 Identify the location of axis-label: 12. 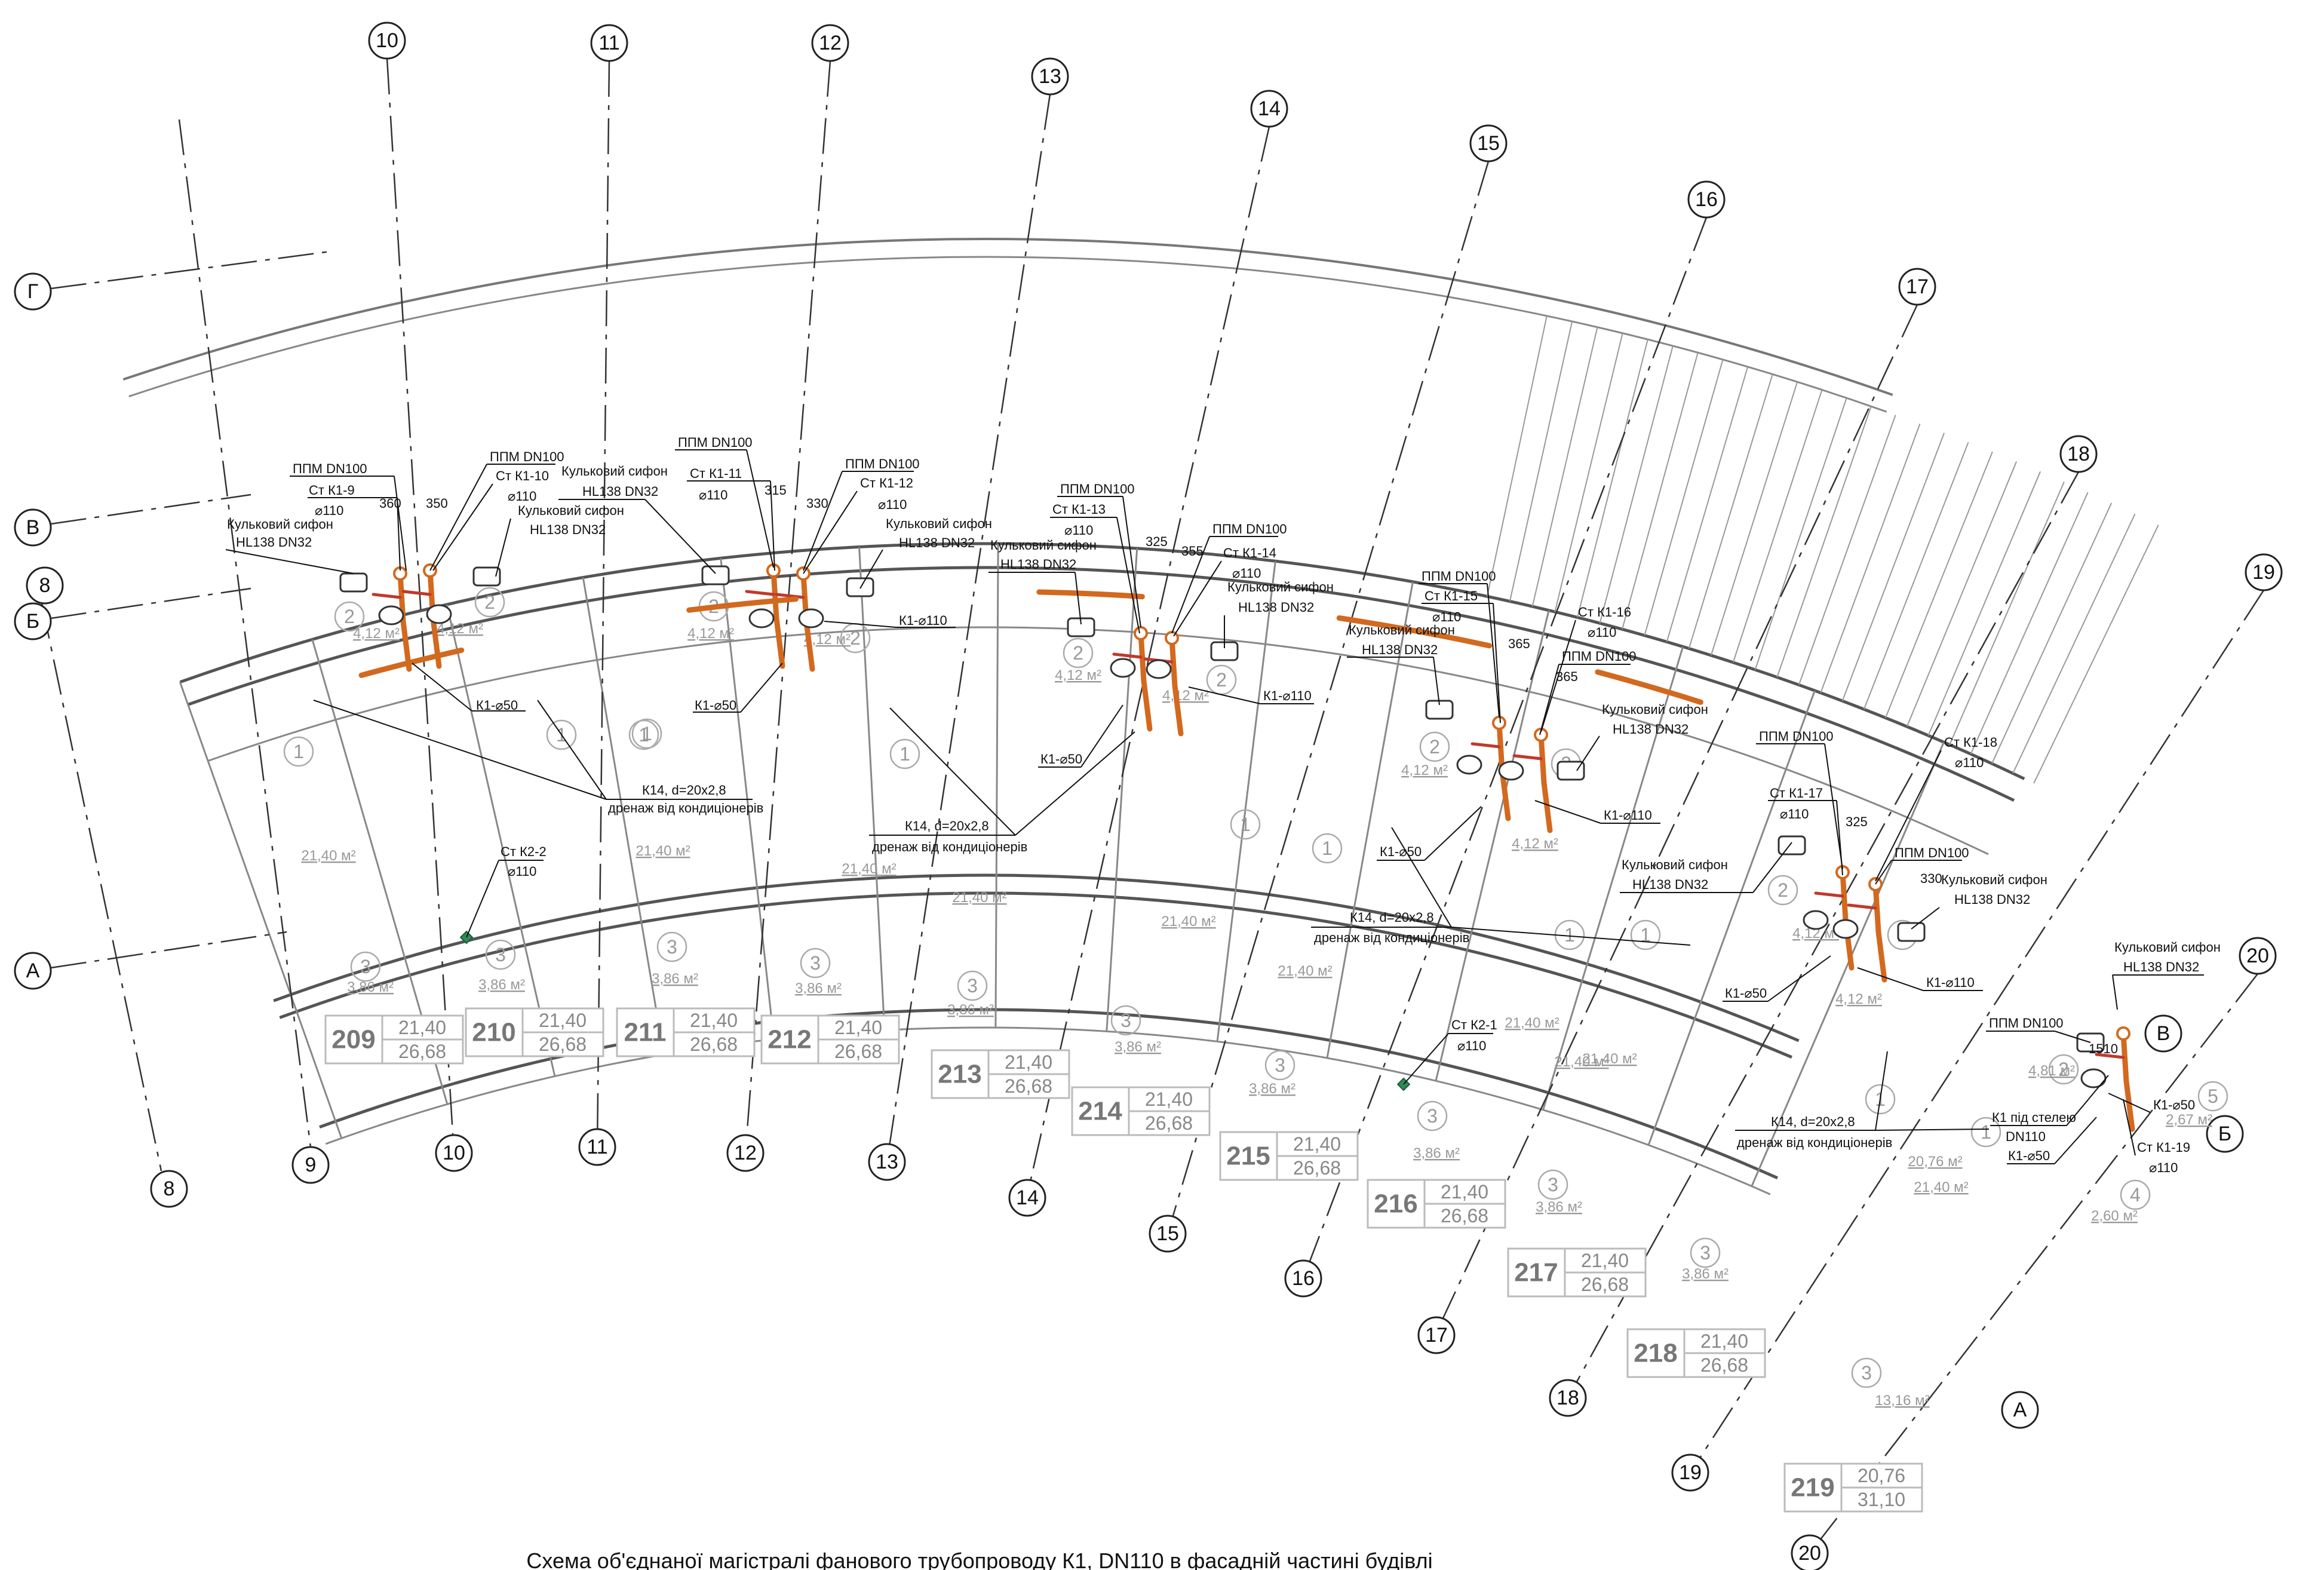
(830, 43).